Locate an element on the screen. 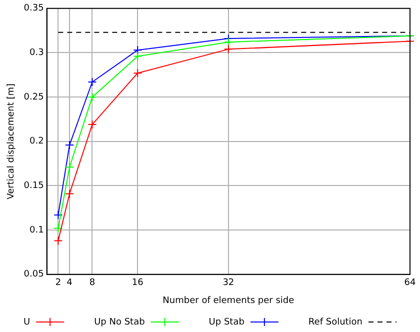 Image resolution: width=420 pixels, height=332 pixels. x-tick-label: 16 is located at coordinates (138, 283).